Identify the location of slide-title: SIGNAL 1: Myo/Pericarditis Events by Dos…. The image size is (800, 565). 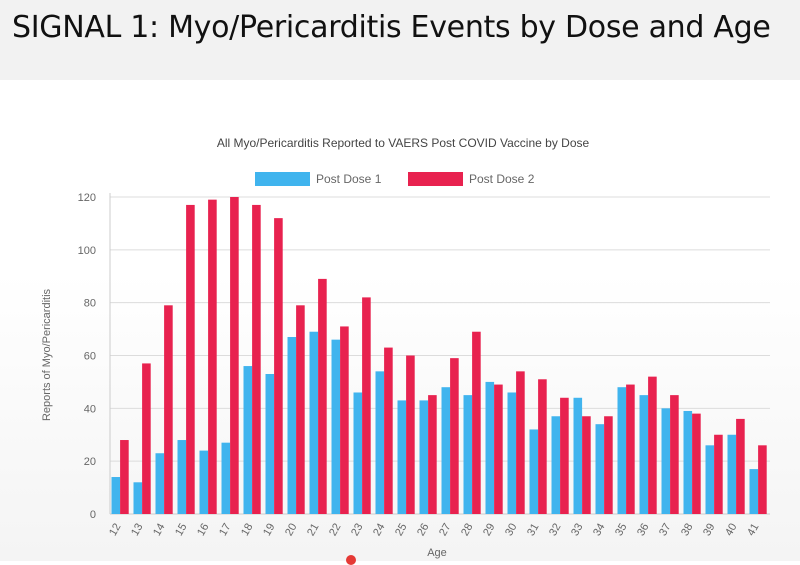
(391, 27).